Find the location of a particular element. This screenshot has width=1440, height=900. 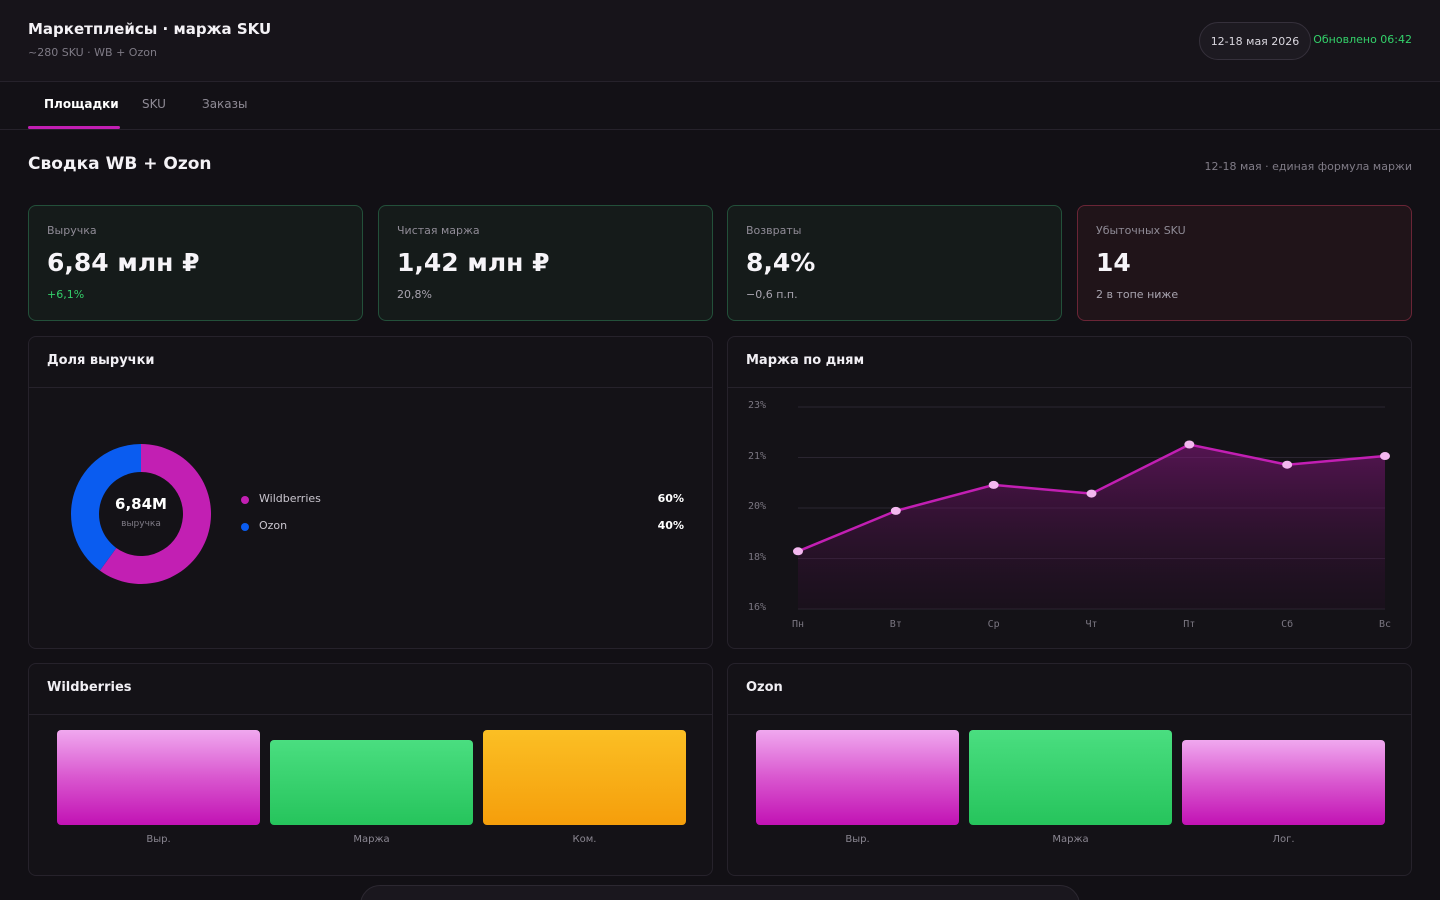

margin-line-chart is located at coordinates (1091, 508).